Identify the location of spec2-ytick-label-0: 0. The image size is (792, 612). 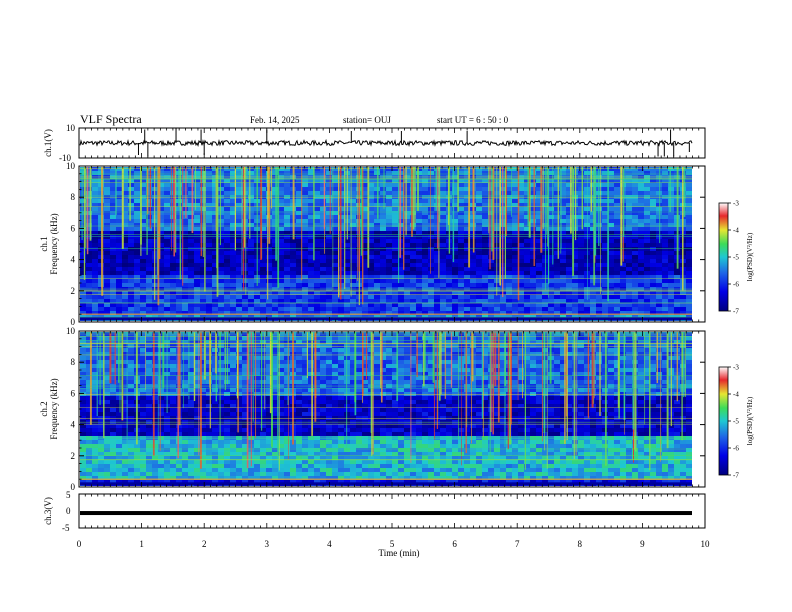
(73, 487).